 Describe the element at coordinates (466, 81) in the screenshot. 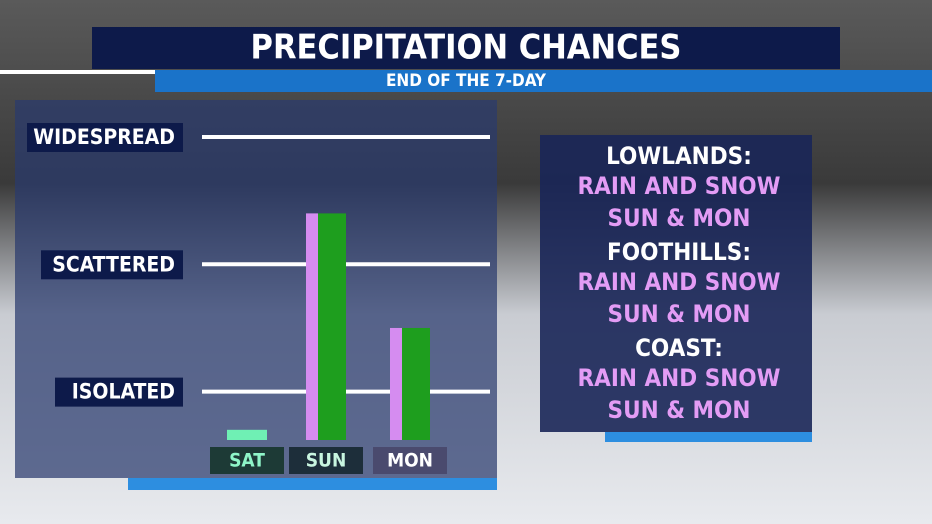

I see `chart-subtitle: END OF THE 7-DAY` at that location.